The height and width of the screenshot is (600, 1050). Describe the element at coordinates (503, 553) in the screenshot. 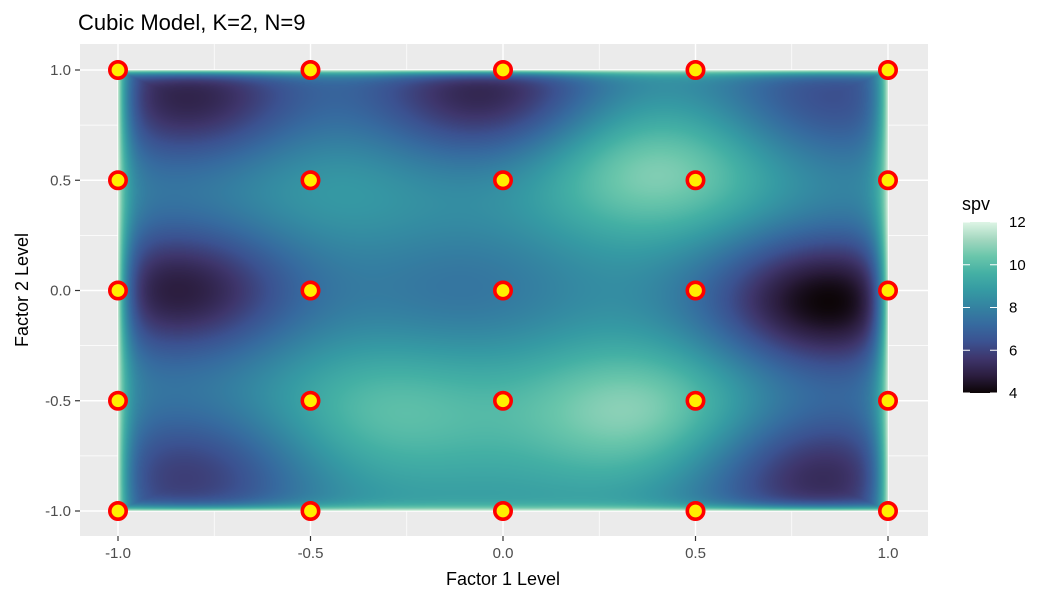

I see `x-tick-label-2: 0.0` at that location.